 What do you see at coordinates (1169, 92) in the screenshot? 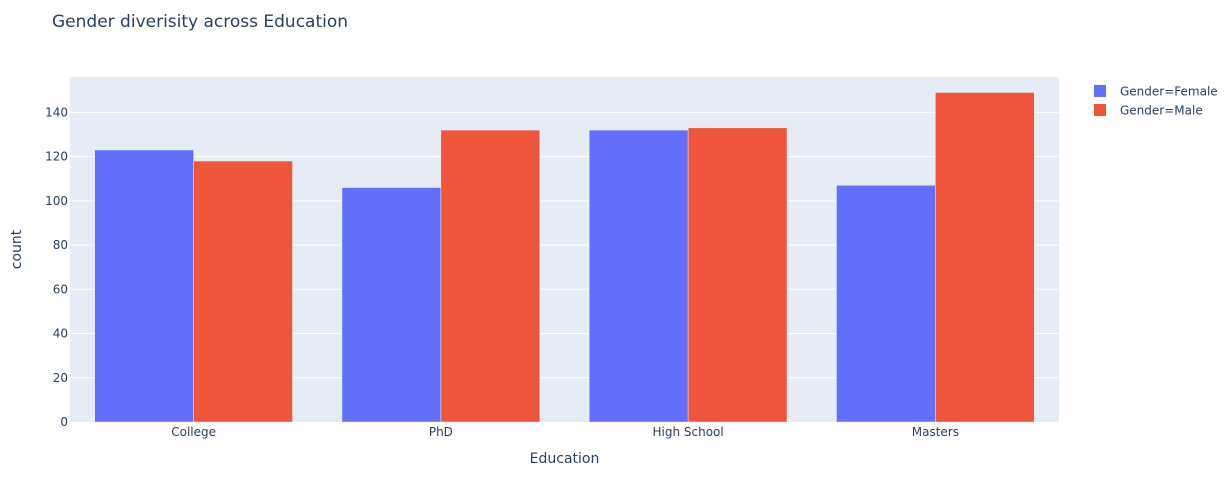
I see `legend-item-label: Gender=Female` at bounding box center [1169, 92].